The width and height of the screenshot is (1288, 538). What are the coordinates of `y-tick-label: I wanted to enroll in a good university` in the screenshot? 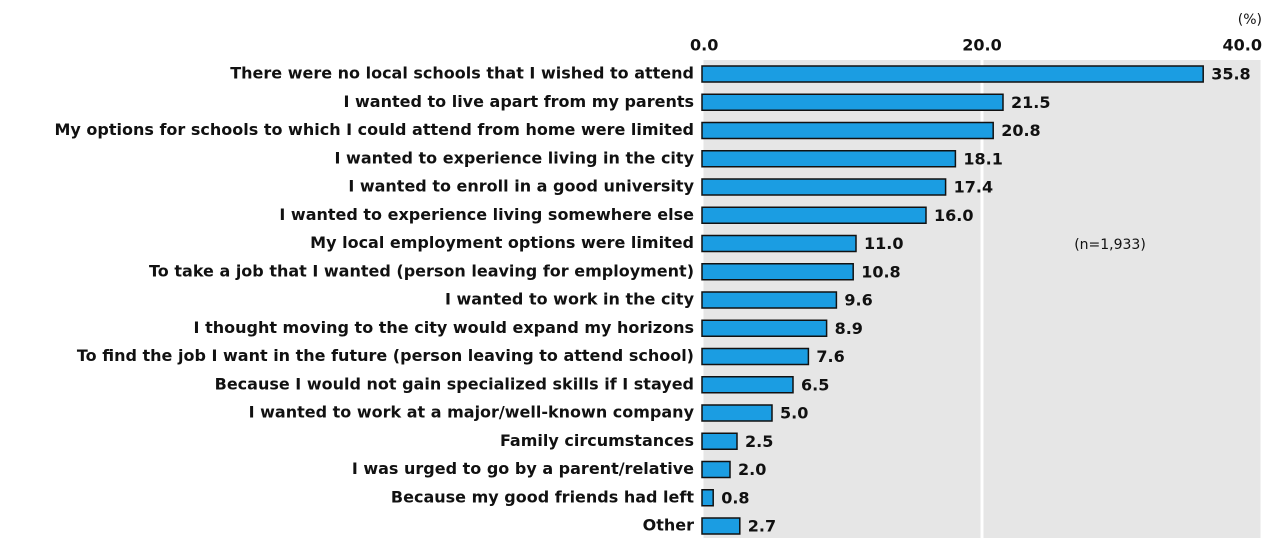 It's located at (521, 186).